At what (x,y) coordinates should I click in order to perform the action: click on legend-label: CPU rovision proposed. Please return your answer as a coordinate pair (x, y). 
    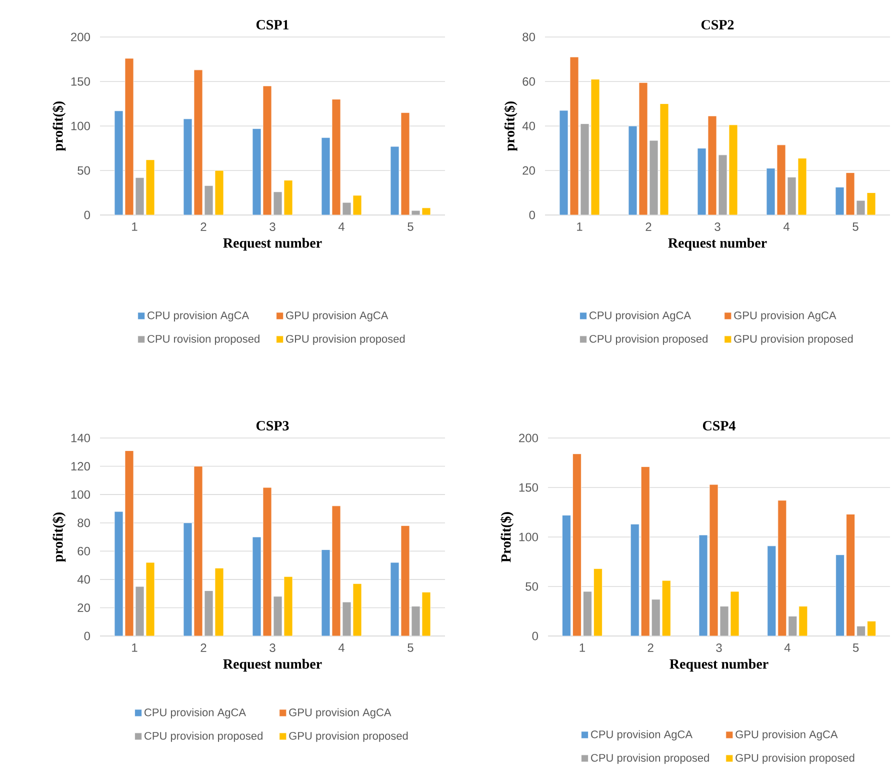
    Looking at the image, I should click on (204, 339).